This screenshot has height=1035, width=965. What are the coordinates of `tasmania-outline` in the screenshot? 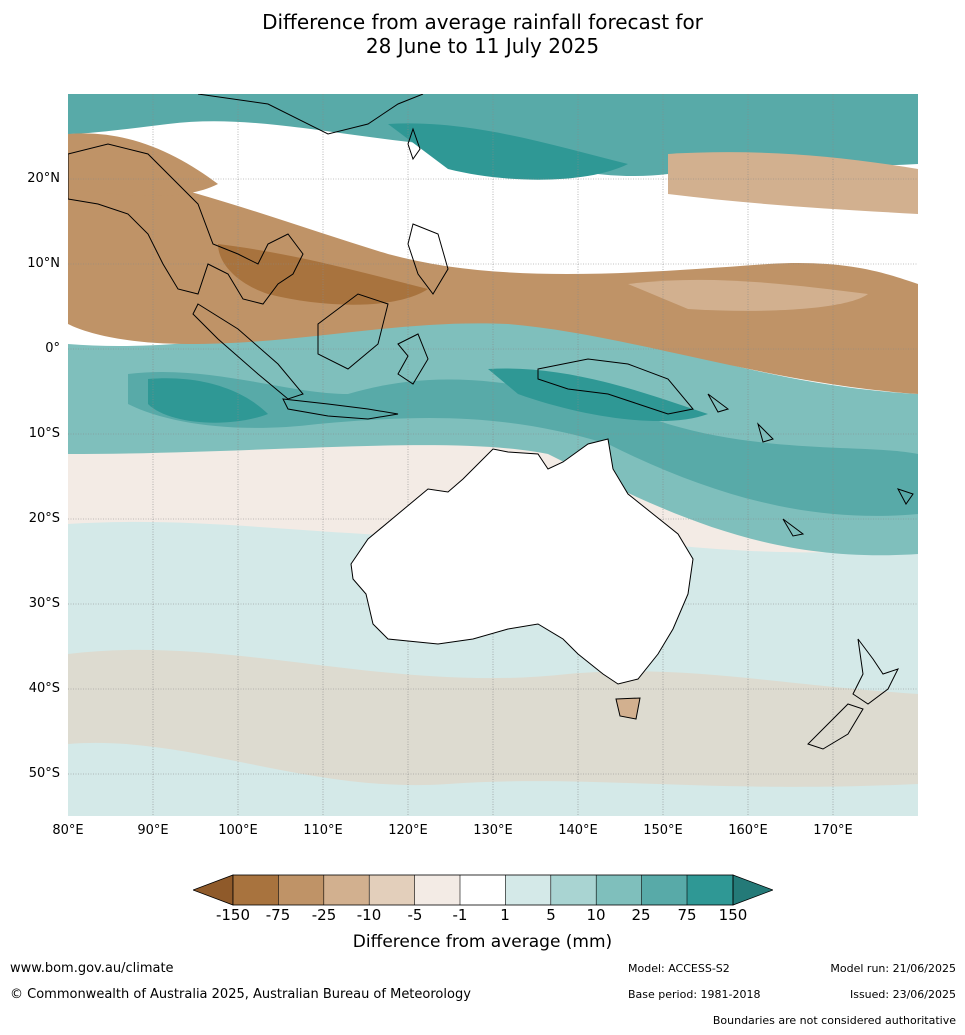 It's located at (628, 708).